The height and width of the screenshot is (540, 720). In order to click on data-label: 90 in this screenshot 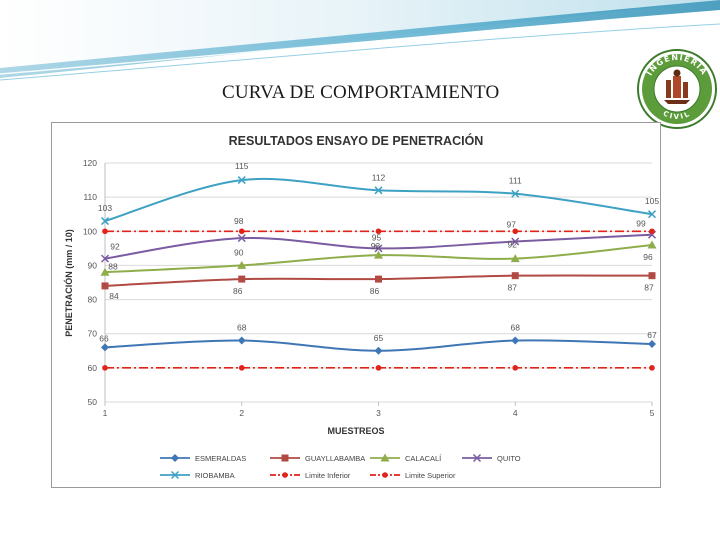, I will do `click(239, 252)`.